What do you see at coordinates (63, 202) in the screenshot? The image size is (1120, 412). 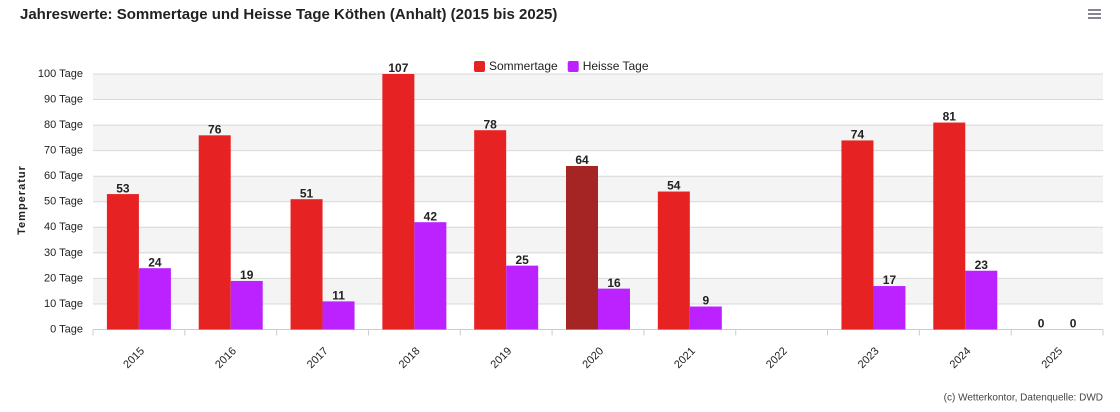 I see `y-tick-label: 50 Tage` at bounding box center [63, 202].